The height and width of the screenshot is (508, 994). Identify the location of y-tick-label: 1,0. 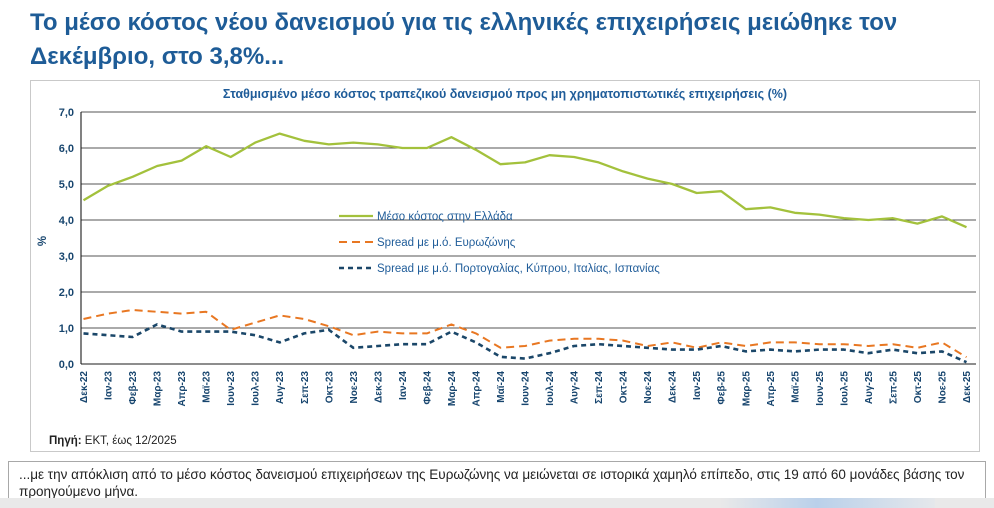
(66, 329).